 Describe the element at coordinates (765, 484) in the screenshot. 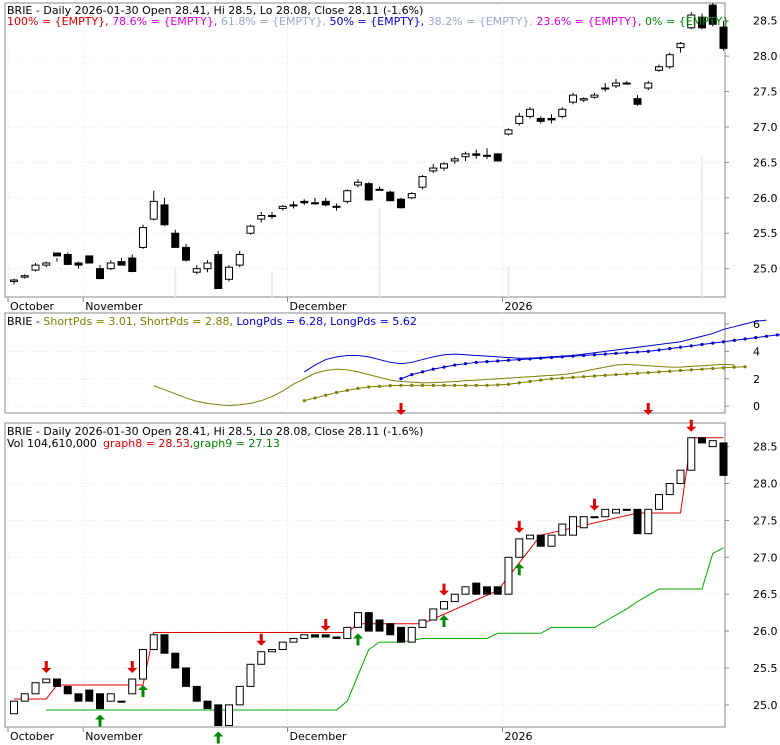

I see `chart_data.2-y-tick-label: 28.0` at that location.